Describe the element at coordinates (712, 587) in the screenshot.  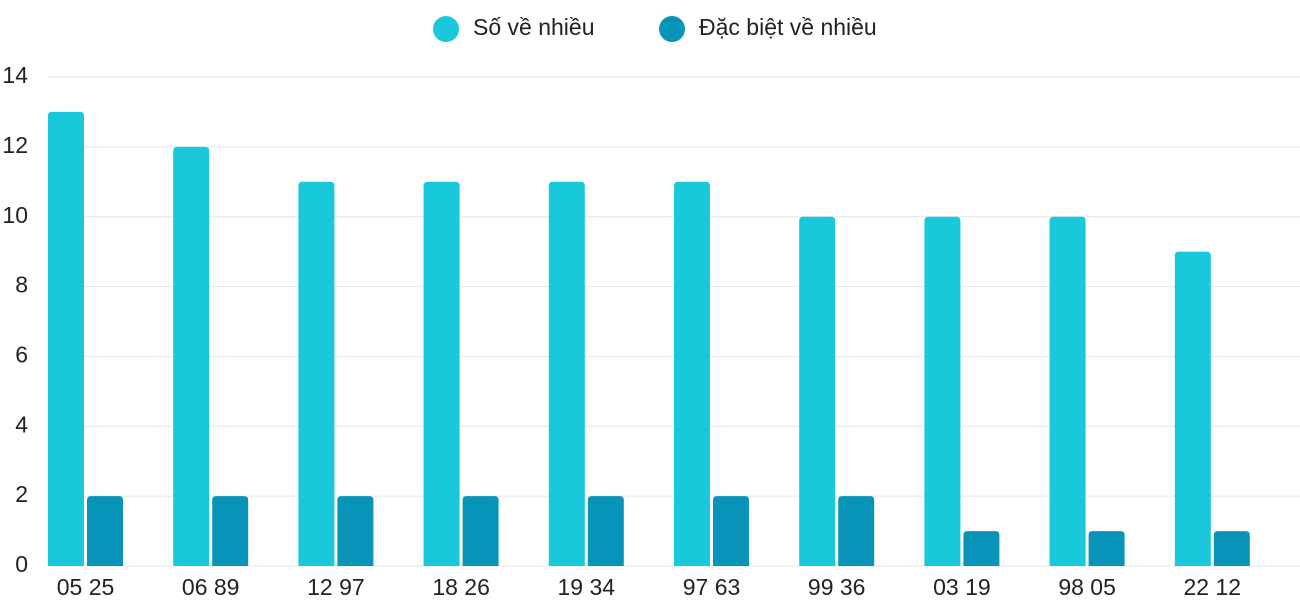
I see `x-tick-label: 97 63` at that location.